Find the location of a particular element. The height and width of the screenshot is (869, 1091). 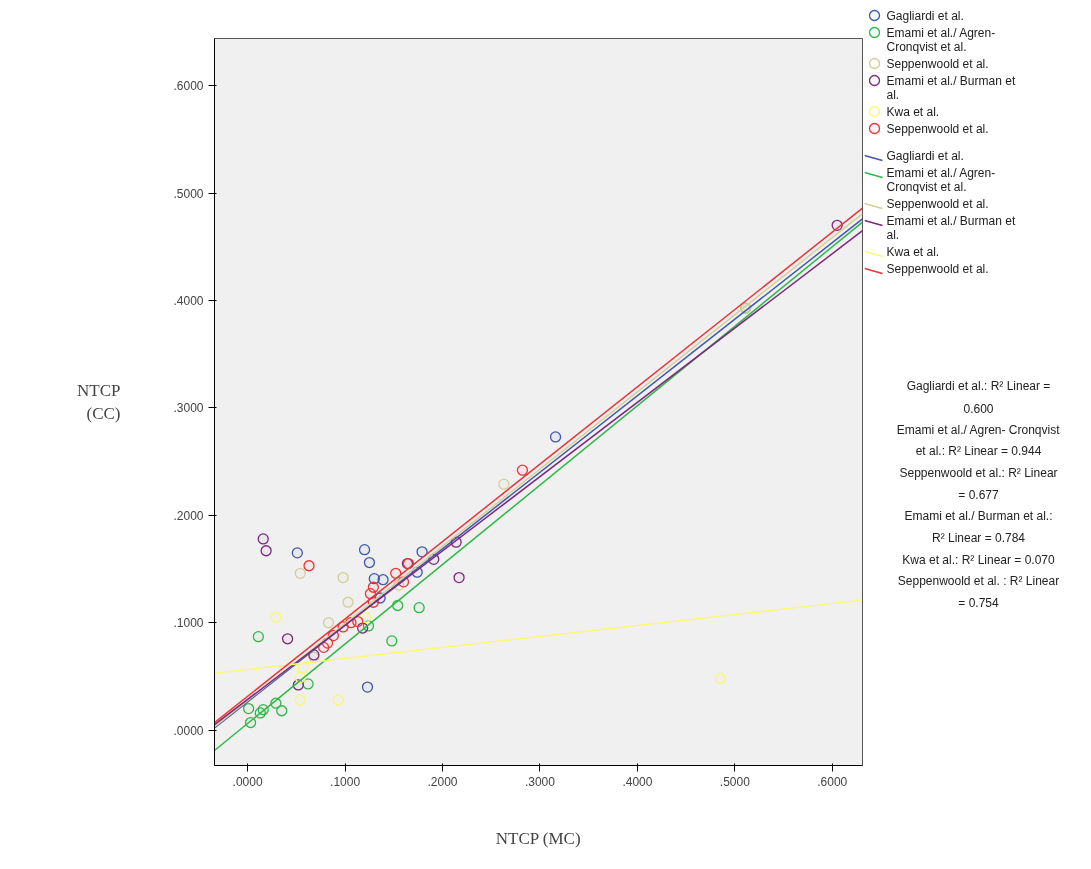

x-tick-label: .5000 is located at coordinates (735, 781).